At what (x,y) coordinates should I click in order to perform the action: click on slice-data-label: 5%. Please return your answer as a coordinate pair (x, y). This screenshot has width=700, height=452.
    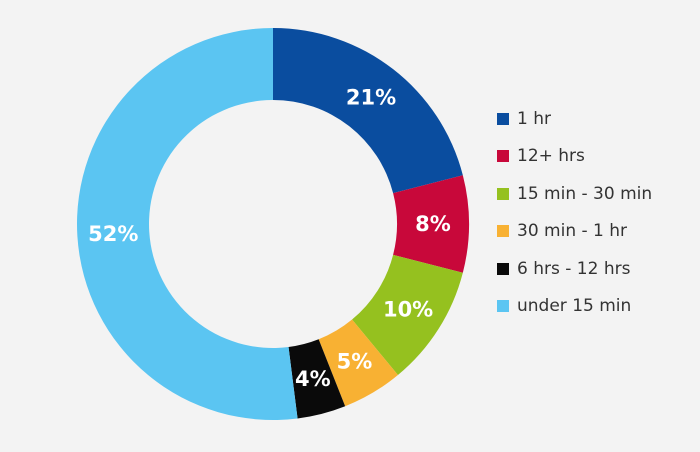
    Looking at the image, I should click on (355, 362).